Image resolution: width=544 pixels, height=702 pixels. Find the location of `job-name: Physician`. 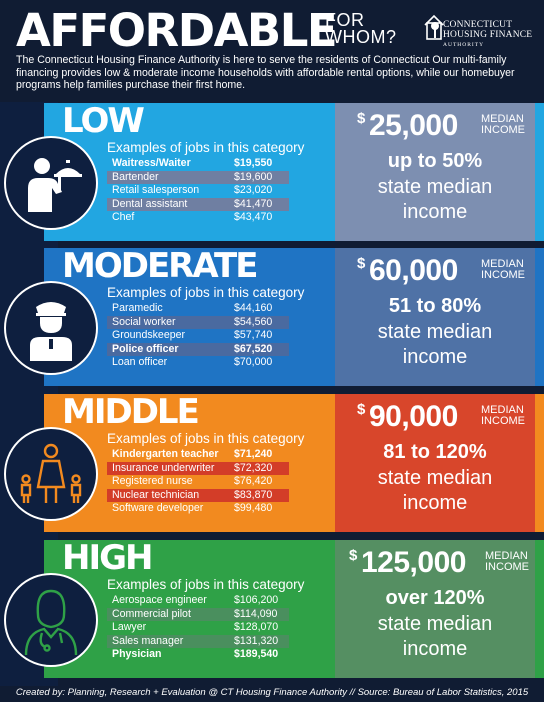

job-name: Physician is located at coordinates (137, 654).